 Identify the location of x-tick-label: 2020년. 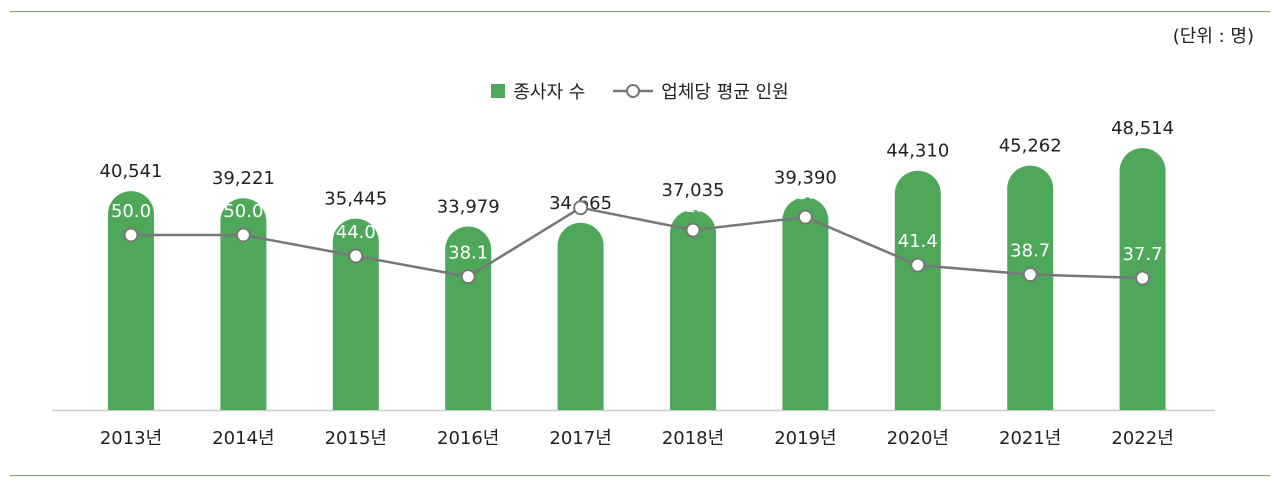
(918, 438).